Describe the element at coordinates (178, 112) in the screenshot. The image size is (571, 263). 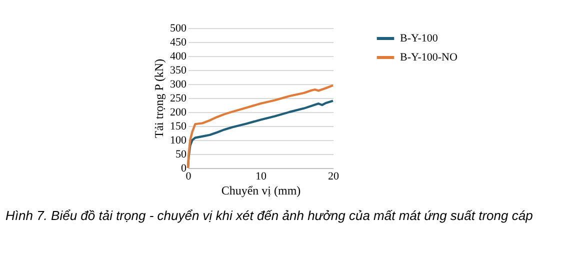
I see `y-tick-label: 200` at that location.